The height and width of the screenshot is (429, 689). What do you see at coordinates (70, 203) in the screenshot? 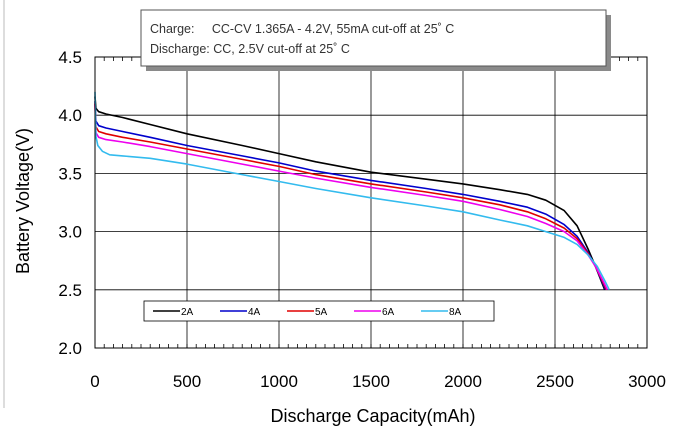
I see `y-tick-labels: 2.0 2.5 3.0 3.5 4.0 4.5` at bounding box center [70, 203].